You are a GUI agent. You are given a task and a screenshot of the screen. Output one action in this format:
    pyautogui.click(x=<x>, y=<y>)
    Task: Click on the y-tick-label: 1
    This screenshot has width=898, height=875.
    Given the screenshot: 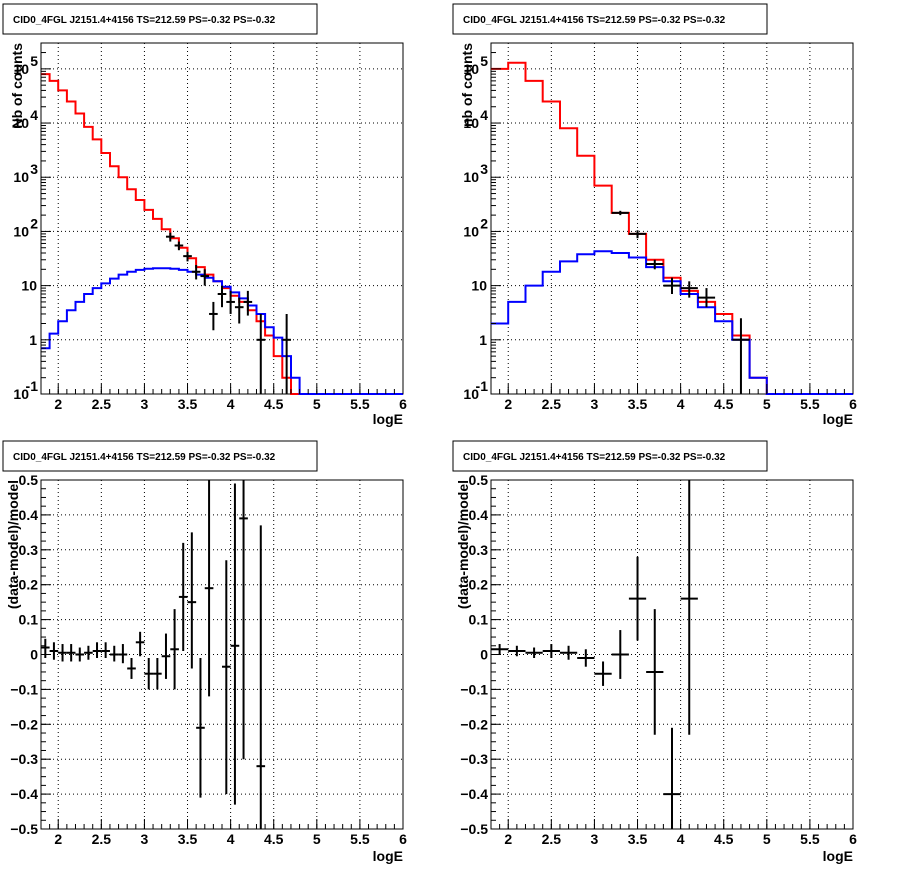 What is the action you would take?
    pyautogui.click(x=483, y=340)
    